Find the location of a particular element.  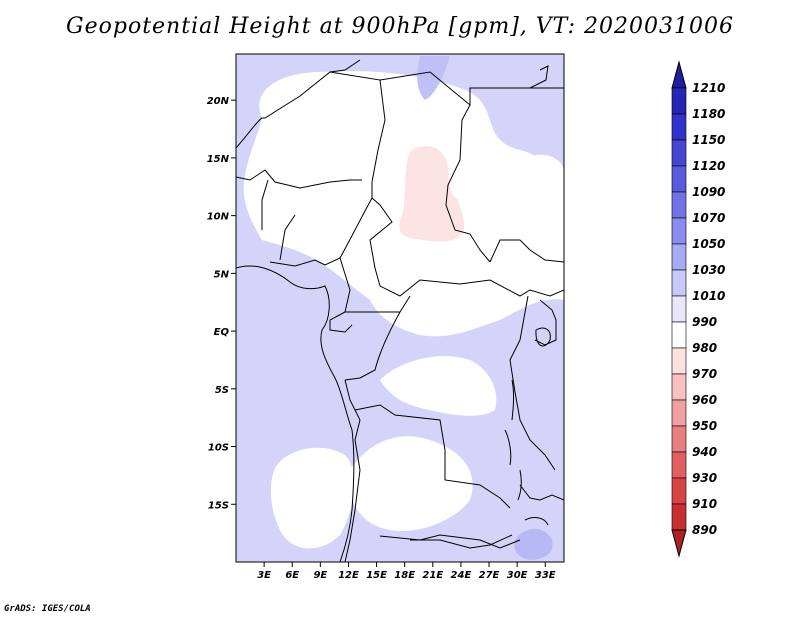

lon-tick-label: 9E is located at coordinates (320, 575).